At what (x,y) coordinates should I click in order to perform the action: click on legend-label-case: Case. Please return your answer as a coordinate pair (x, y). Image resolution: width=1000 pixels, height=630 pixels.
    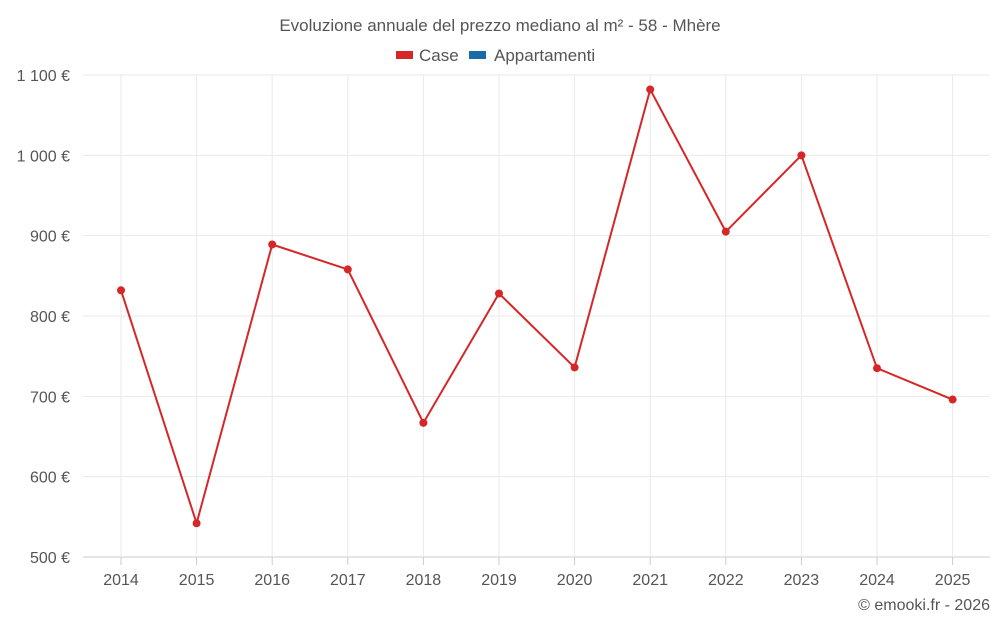
    Looking at the image, I should click on (439, 55).